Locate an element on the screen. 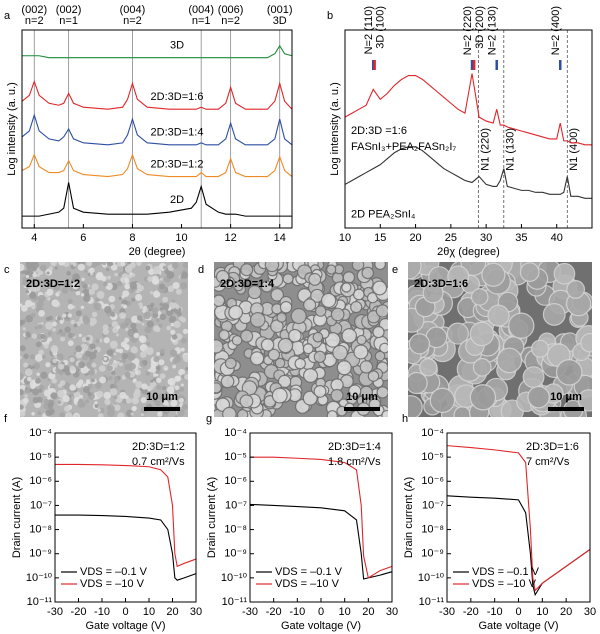 This screenshot has width=600, height=634. legend-label: VDS = –0.1 V is located at coordinates (506, 572).